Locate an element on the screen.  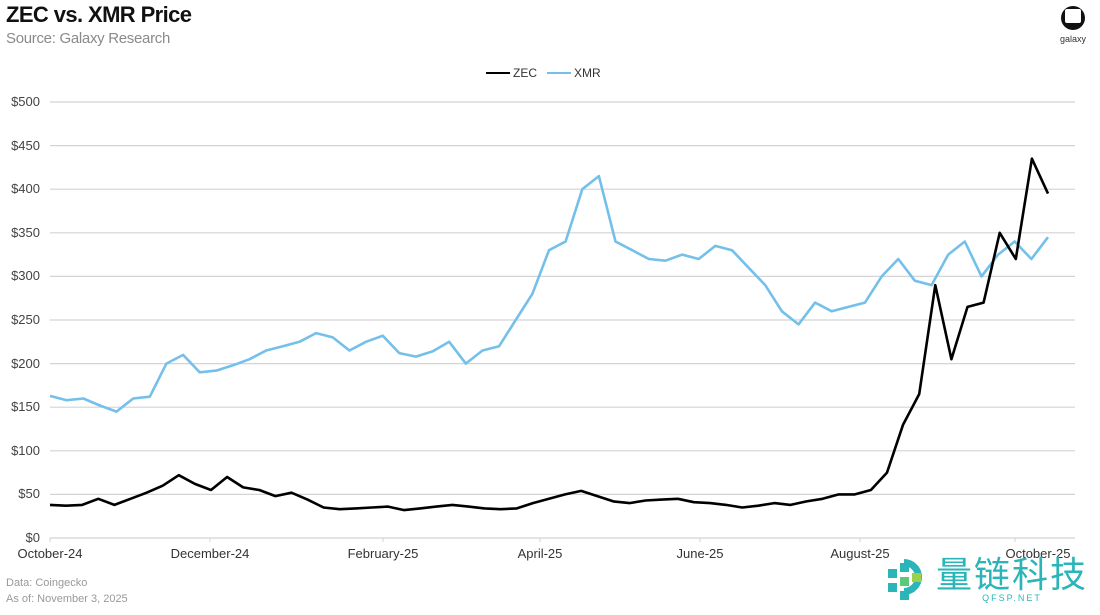
legend-label-zec: ZEC is located at coordinates (525, 73).